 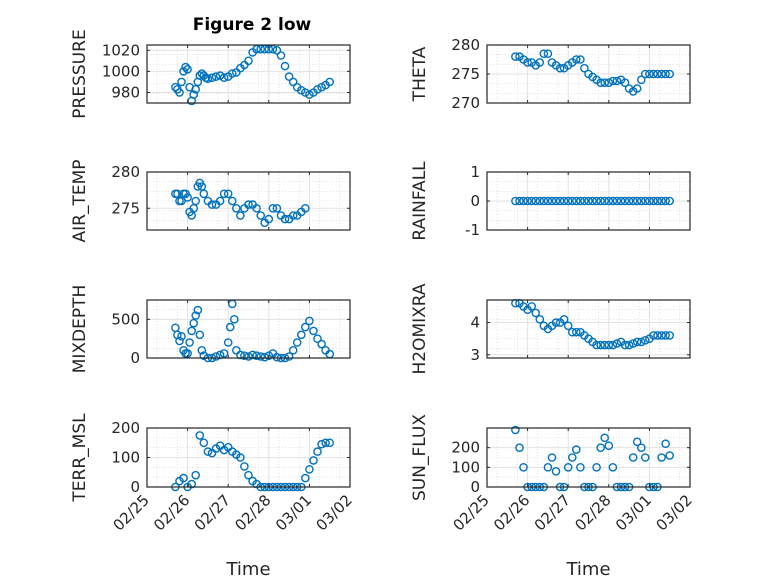 What do you see at coordinates (252, 512) in the screenshot?
I see `x-tick-label: 02/28` at bounding box center [252, 512].